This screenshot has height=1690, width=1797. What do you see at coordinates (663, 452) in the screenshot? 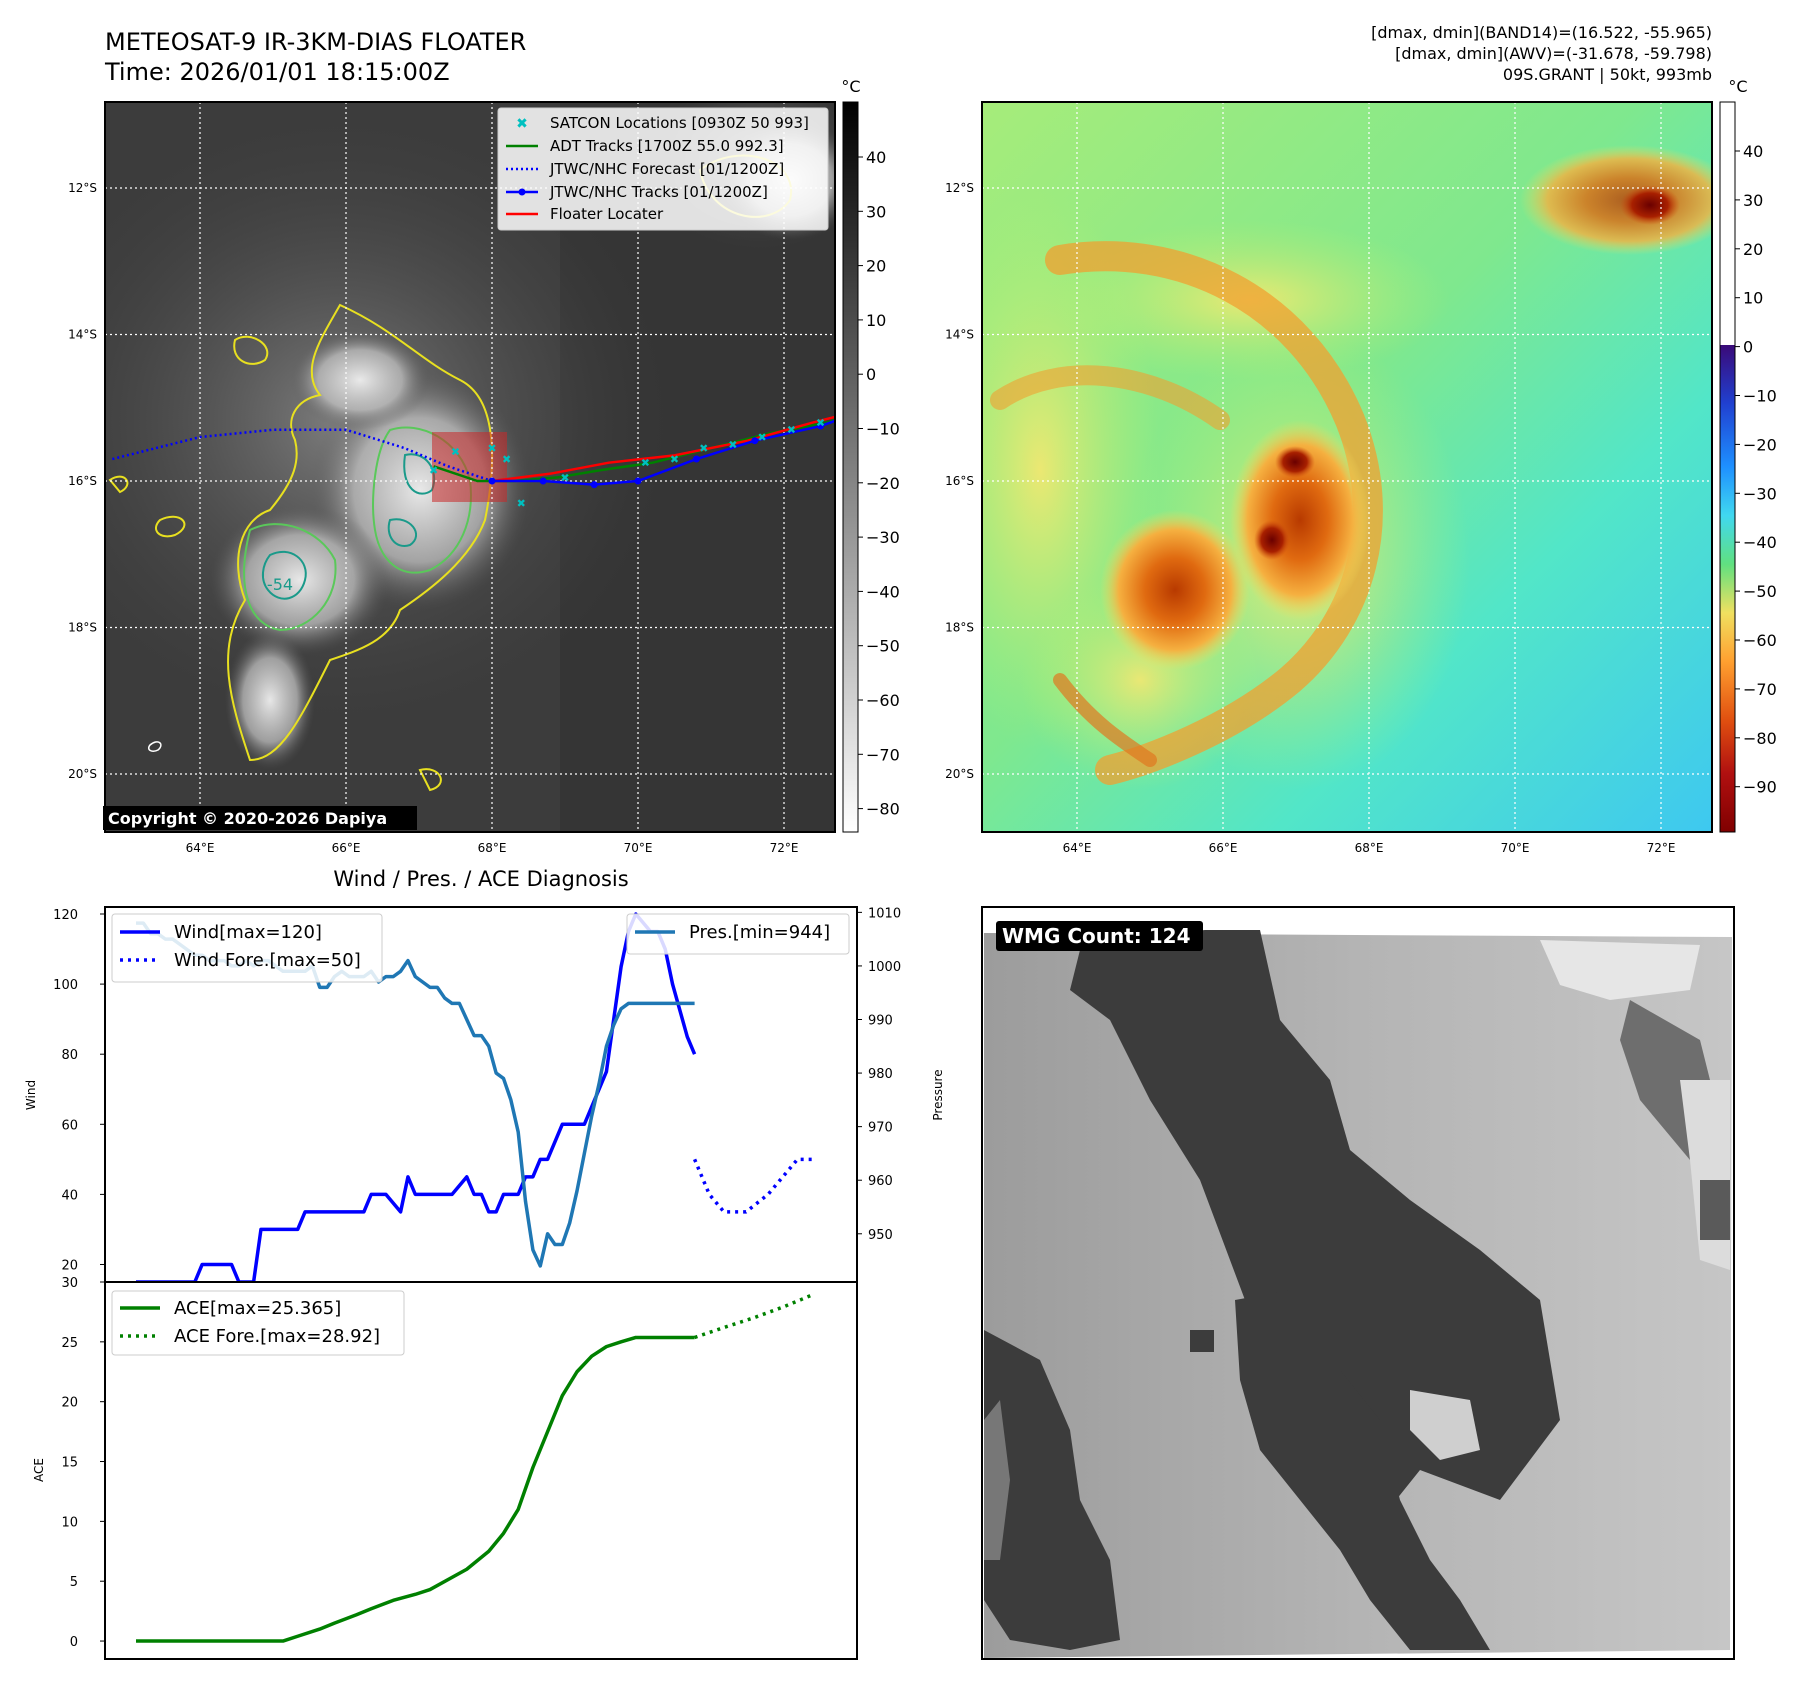
I see `jtwc-track` at bounding box center [663, 452].